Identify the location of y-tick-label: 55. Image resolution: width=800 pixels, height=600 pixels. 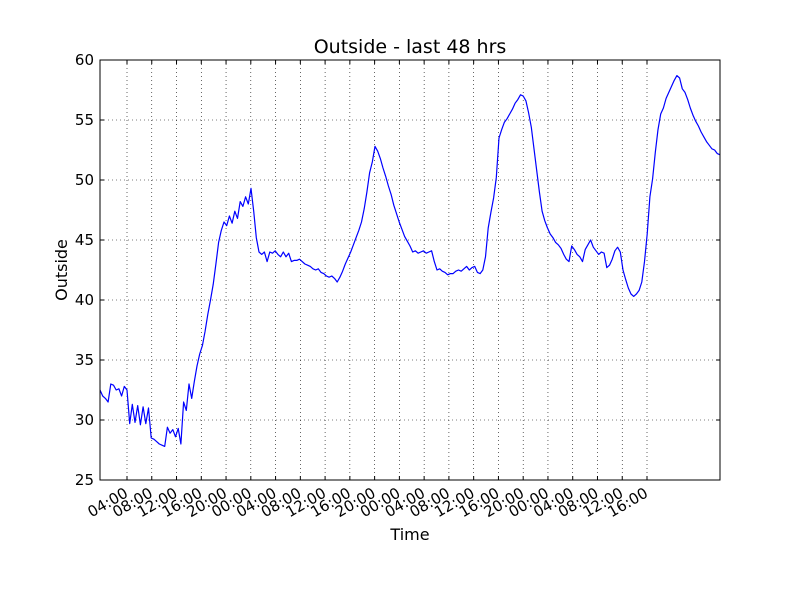
(84, 120).